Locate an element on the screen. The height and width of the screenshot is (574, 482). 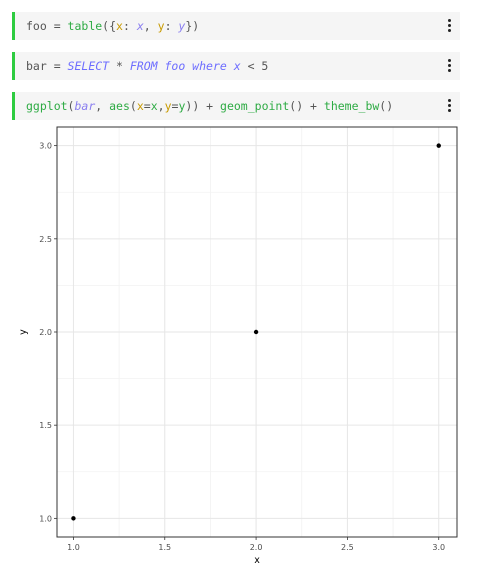
code-token: () + is located at coordinates (306, 106).